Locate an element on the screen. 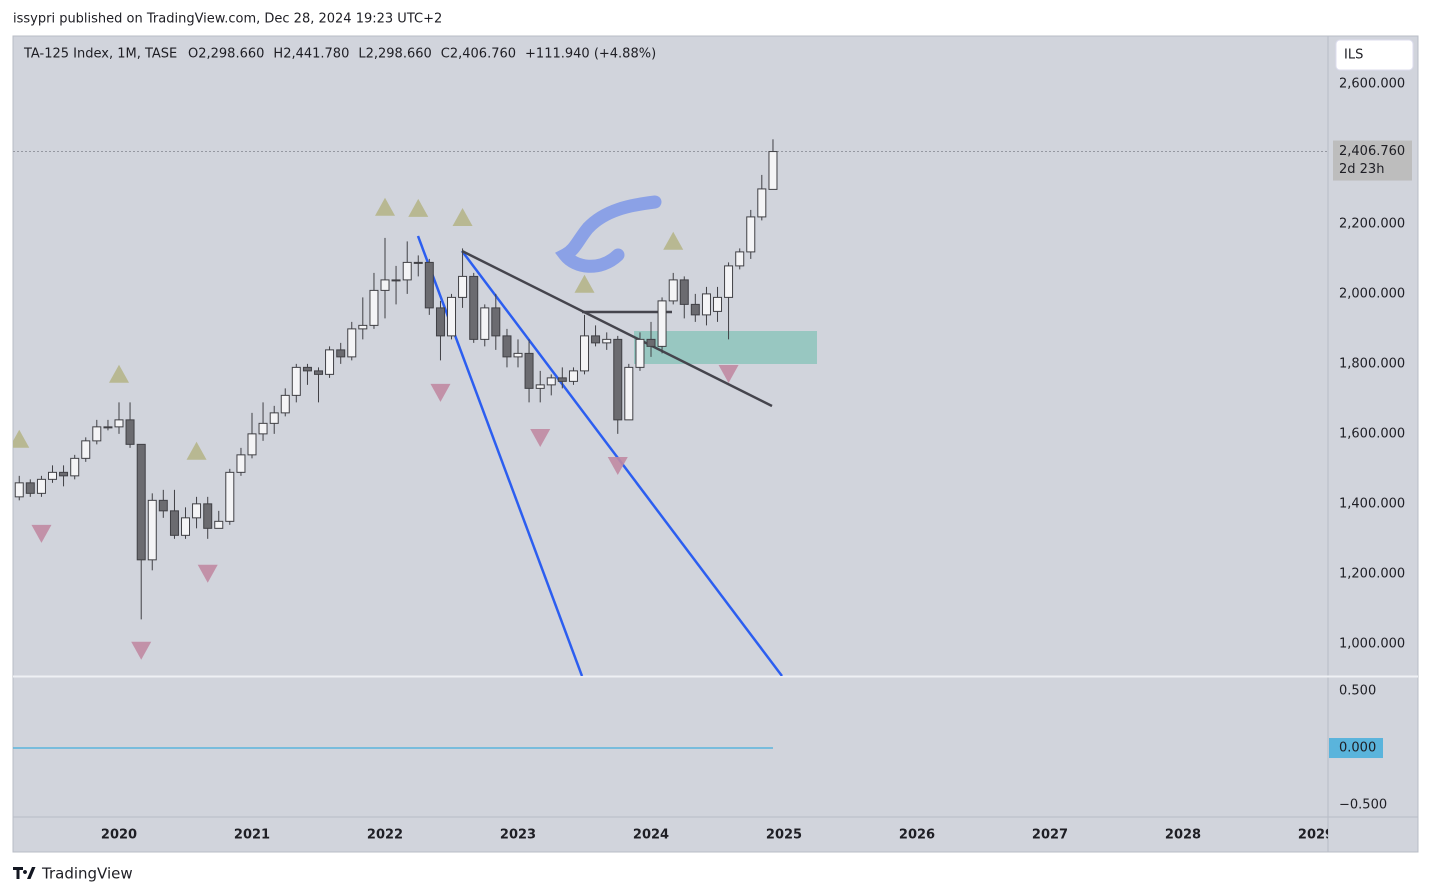 This screenshot has height=896, width=1431. y-tick-label: 2,000.000 is located at coordinates (1372, 293).